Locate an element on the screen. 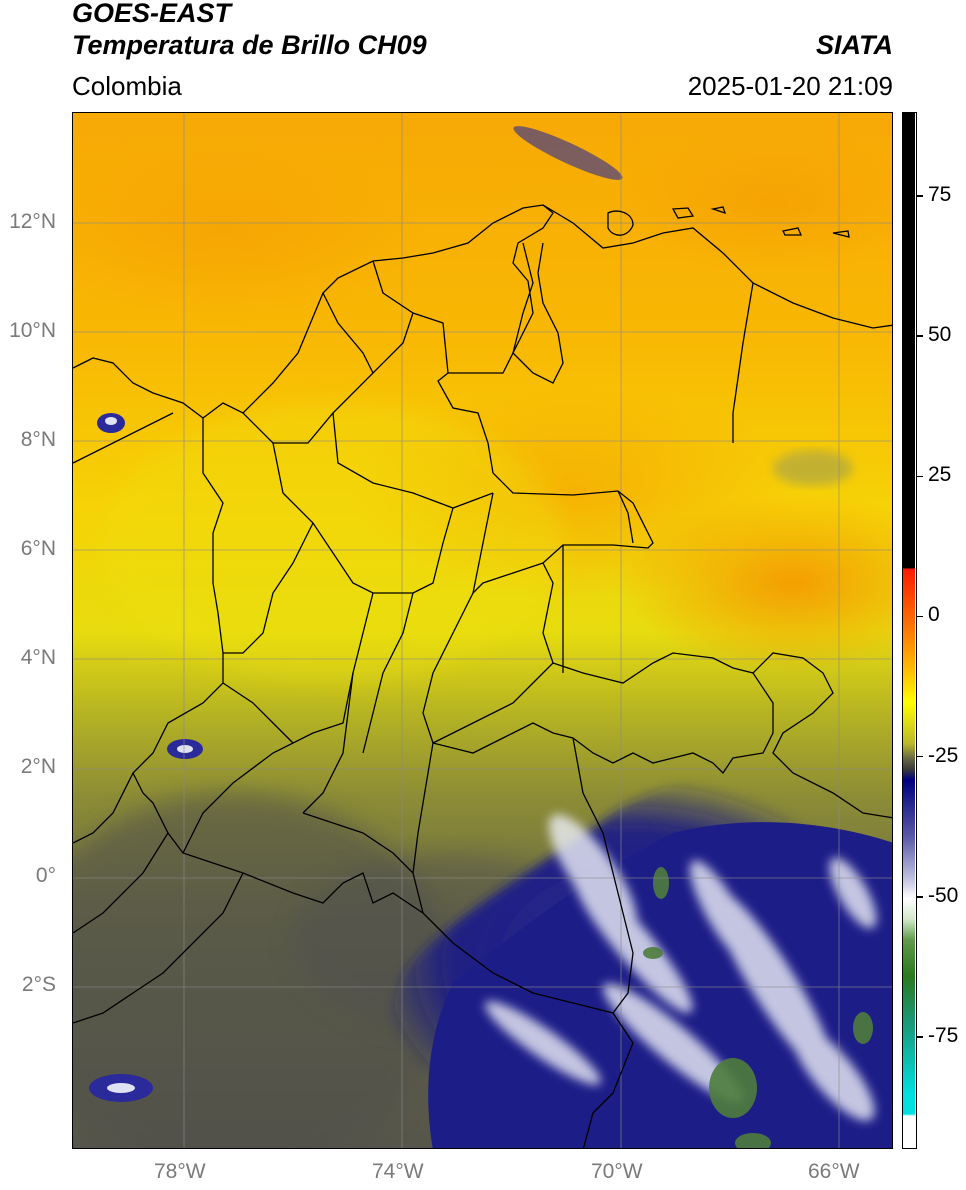  title-line-2: Temperatura de Brillo CH09 is located at coordinates (249, 45).